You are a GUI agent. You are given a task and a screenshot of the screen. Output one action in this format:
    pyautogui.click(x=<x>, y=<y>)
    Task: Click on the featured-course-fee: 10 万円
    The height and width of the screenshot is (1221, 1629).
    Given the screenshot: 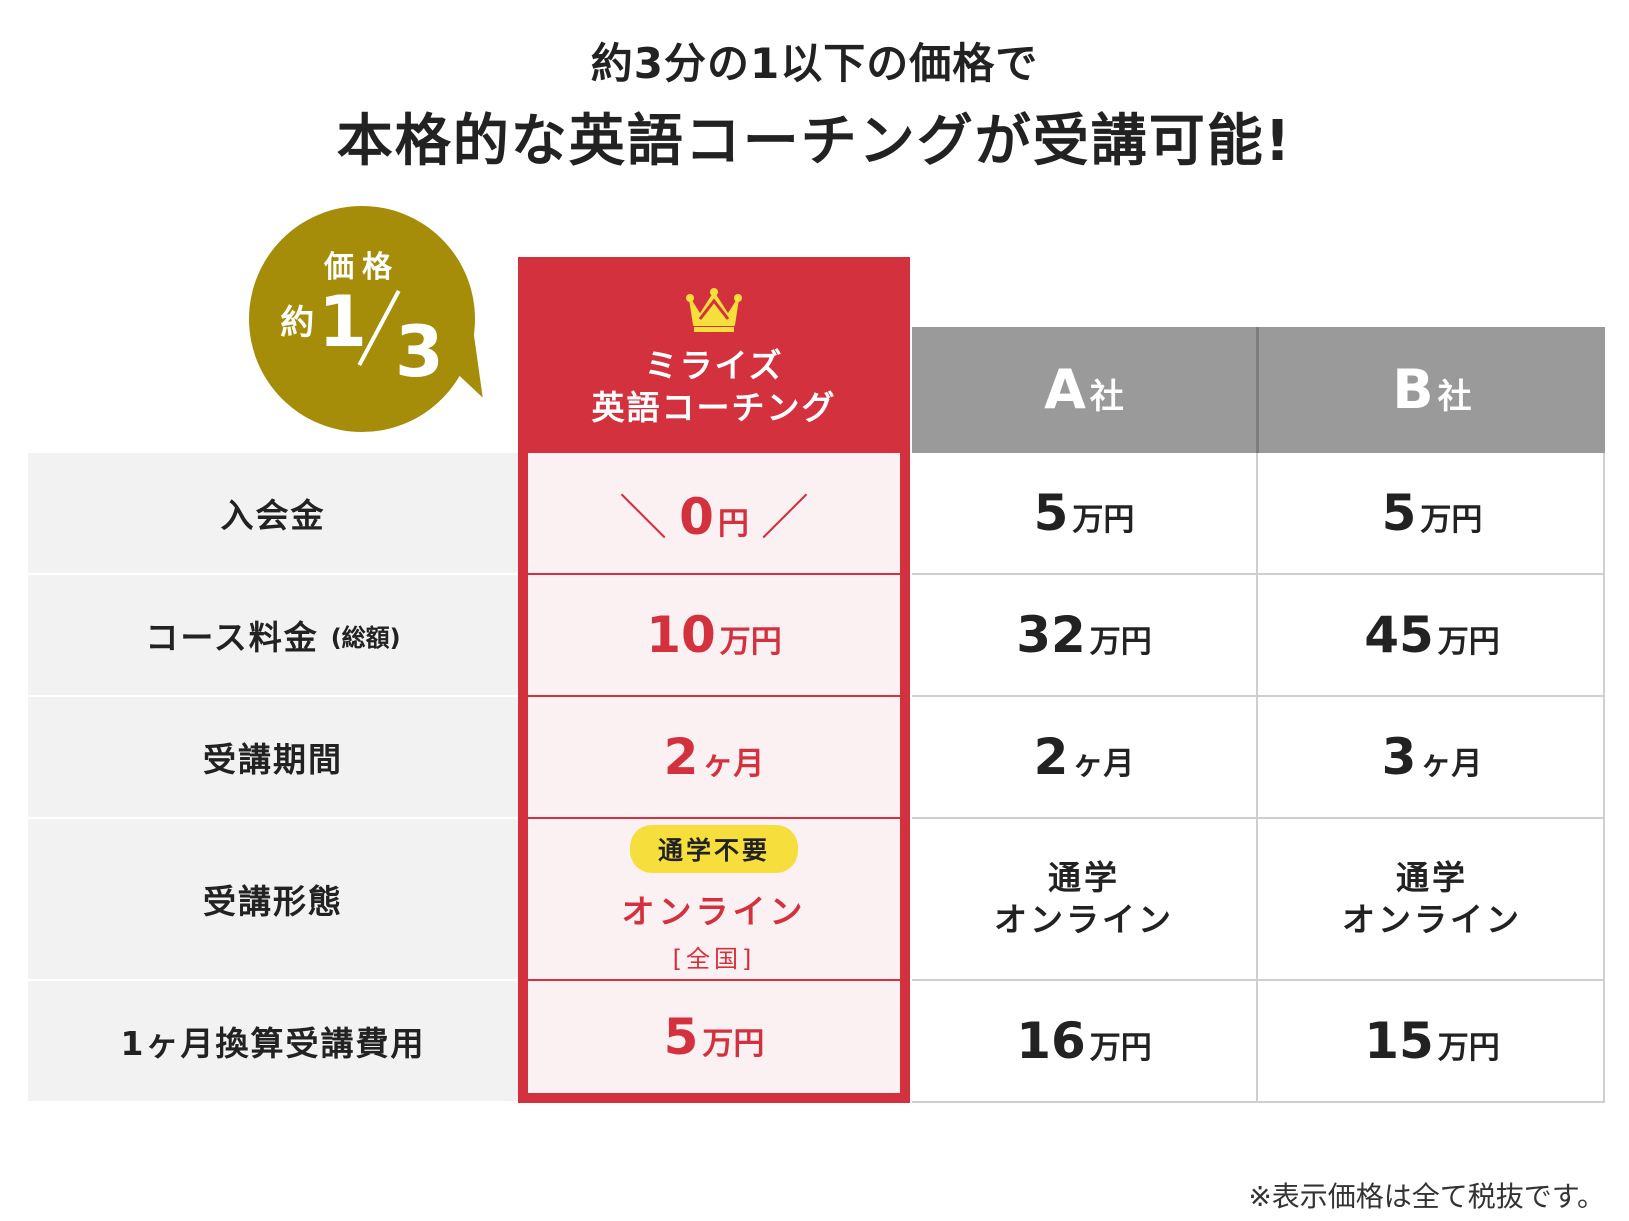 What is the action you would take?
    pyautogui.click(x=714, y=635)
    